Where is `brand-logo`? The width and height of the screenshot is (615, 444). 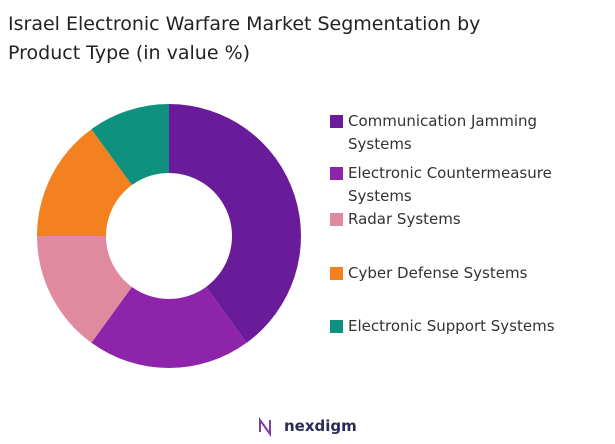
brand-logo is located at coordinates (265, 427).